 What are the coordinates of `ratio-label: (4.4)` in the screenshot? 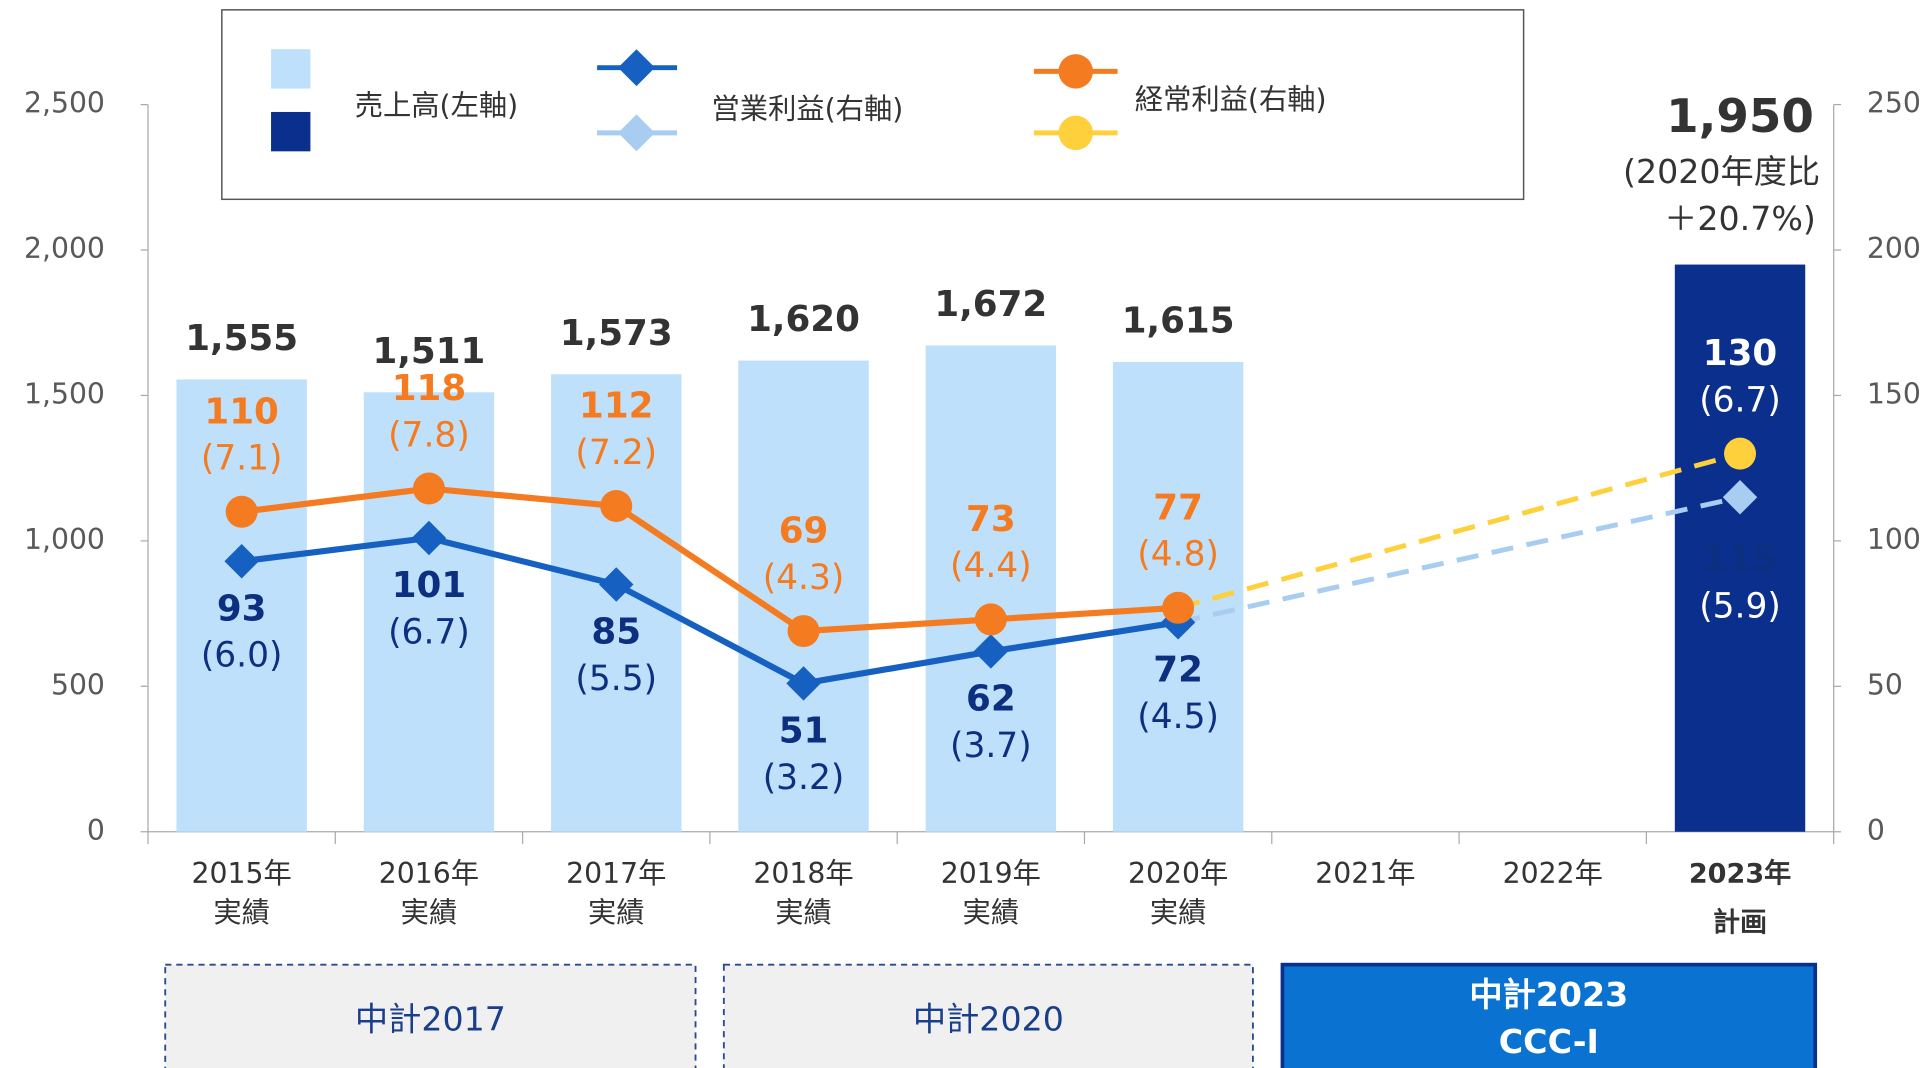 It's located at (991, 566).